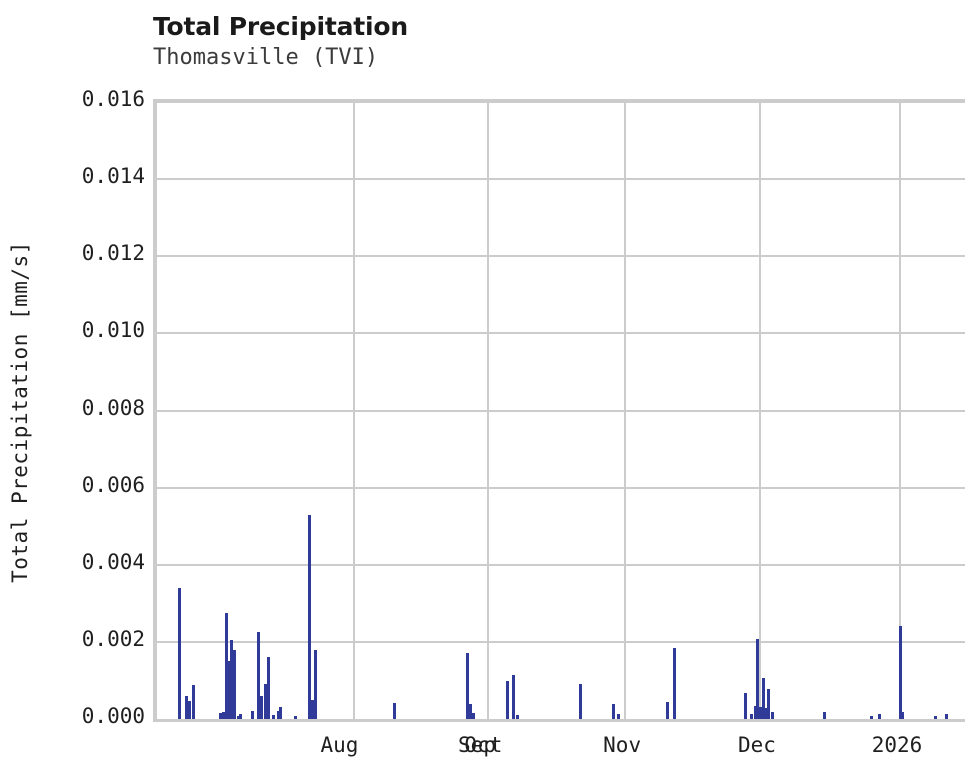 The height and width of the screenshot is (780, 980). What do you see at coordinates (622, 745) in the screenshot?
I see `x-axis-tick-label: Nov` at bounding box center [622, 745].